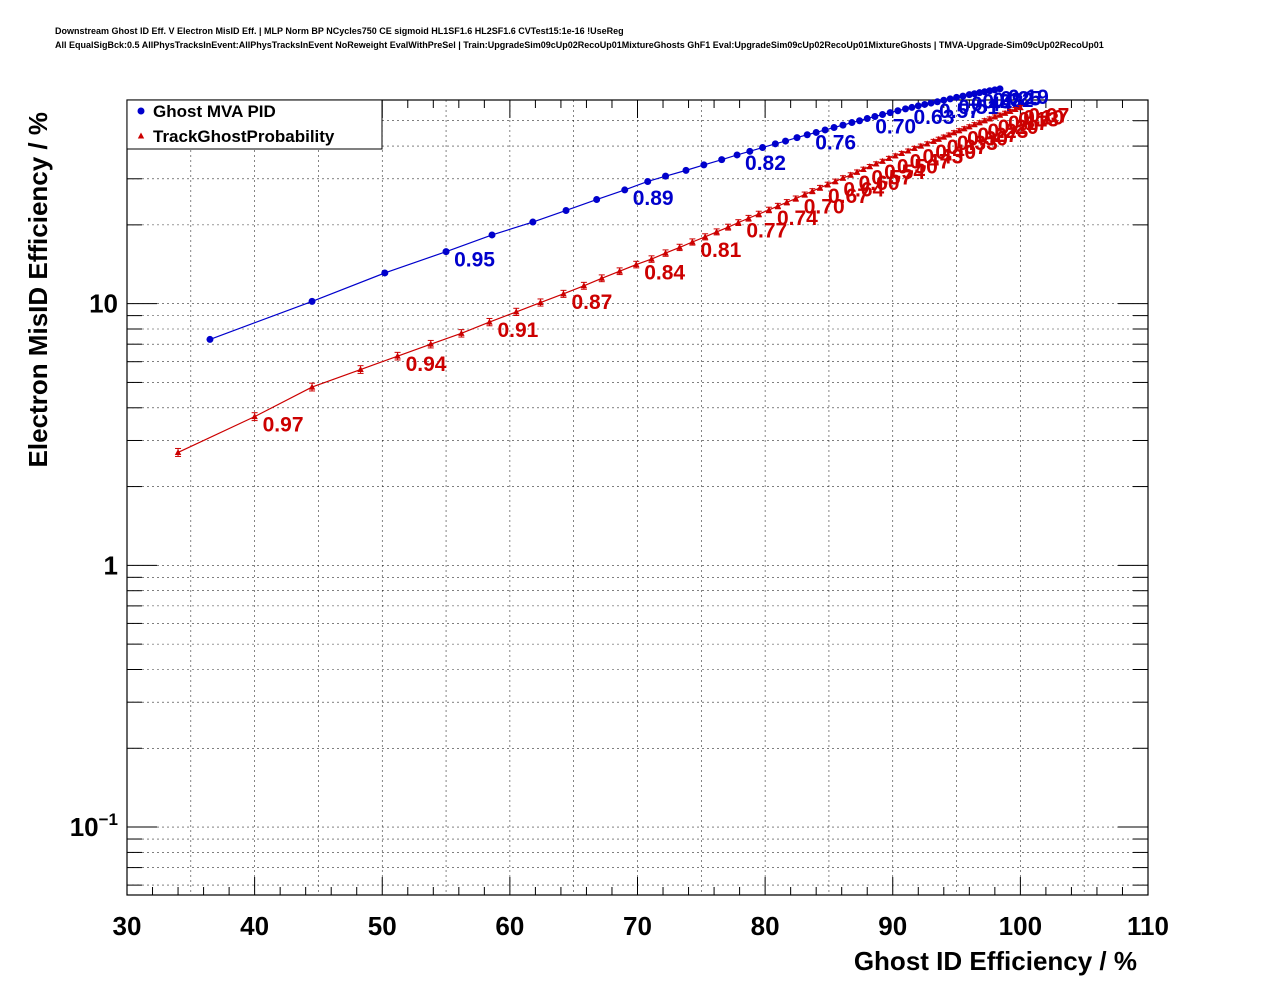  I want to click on point-label: 0.60, so click(879, 183).